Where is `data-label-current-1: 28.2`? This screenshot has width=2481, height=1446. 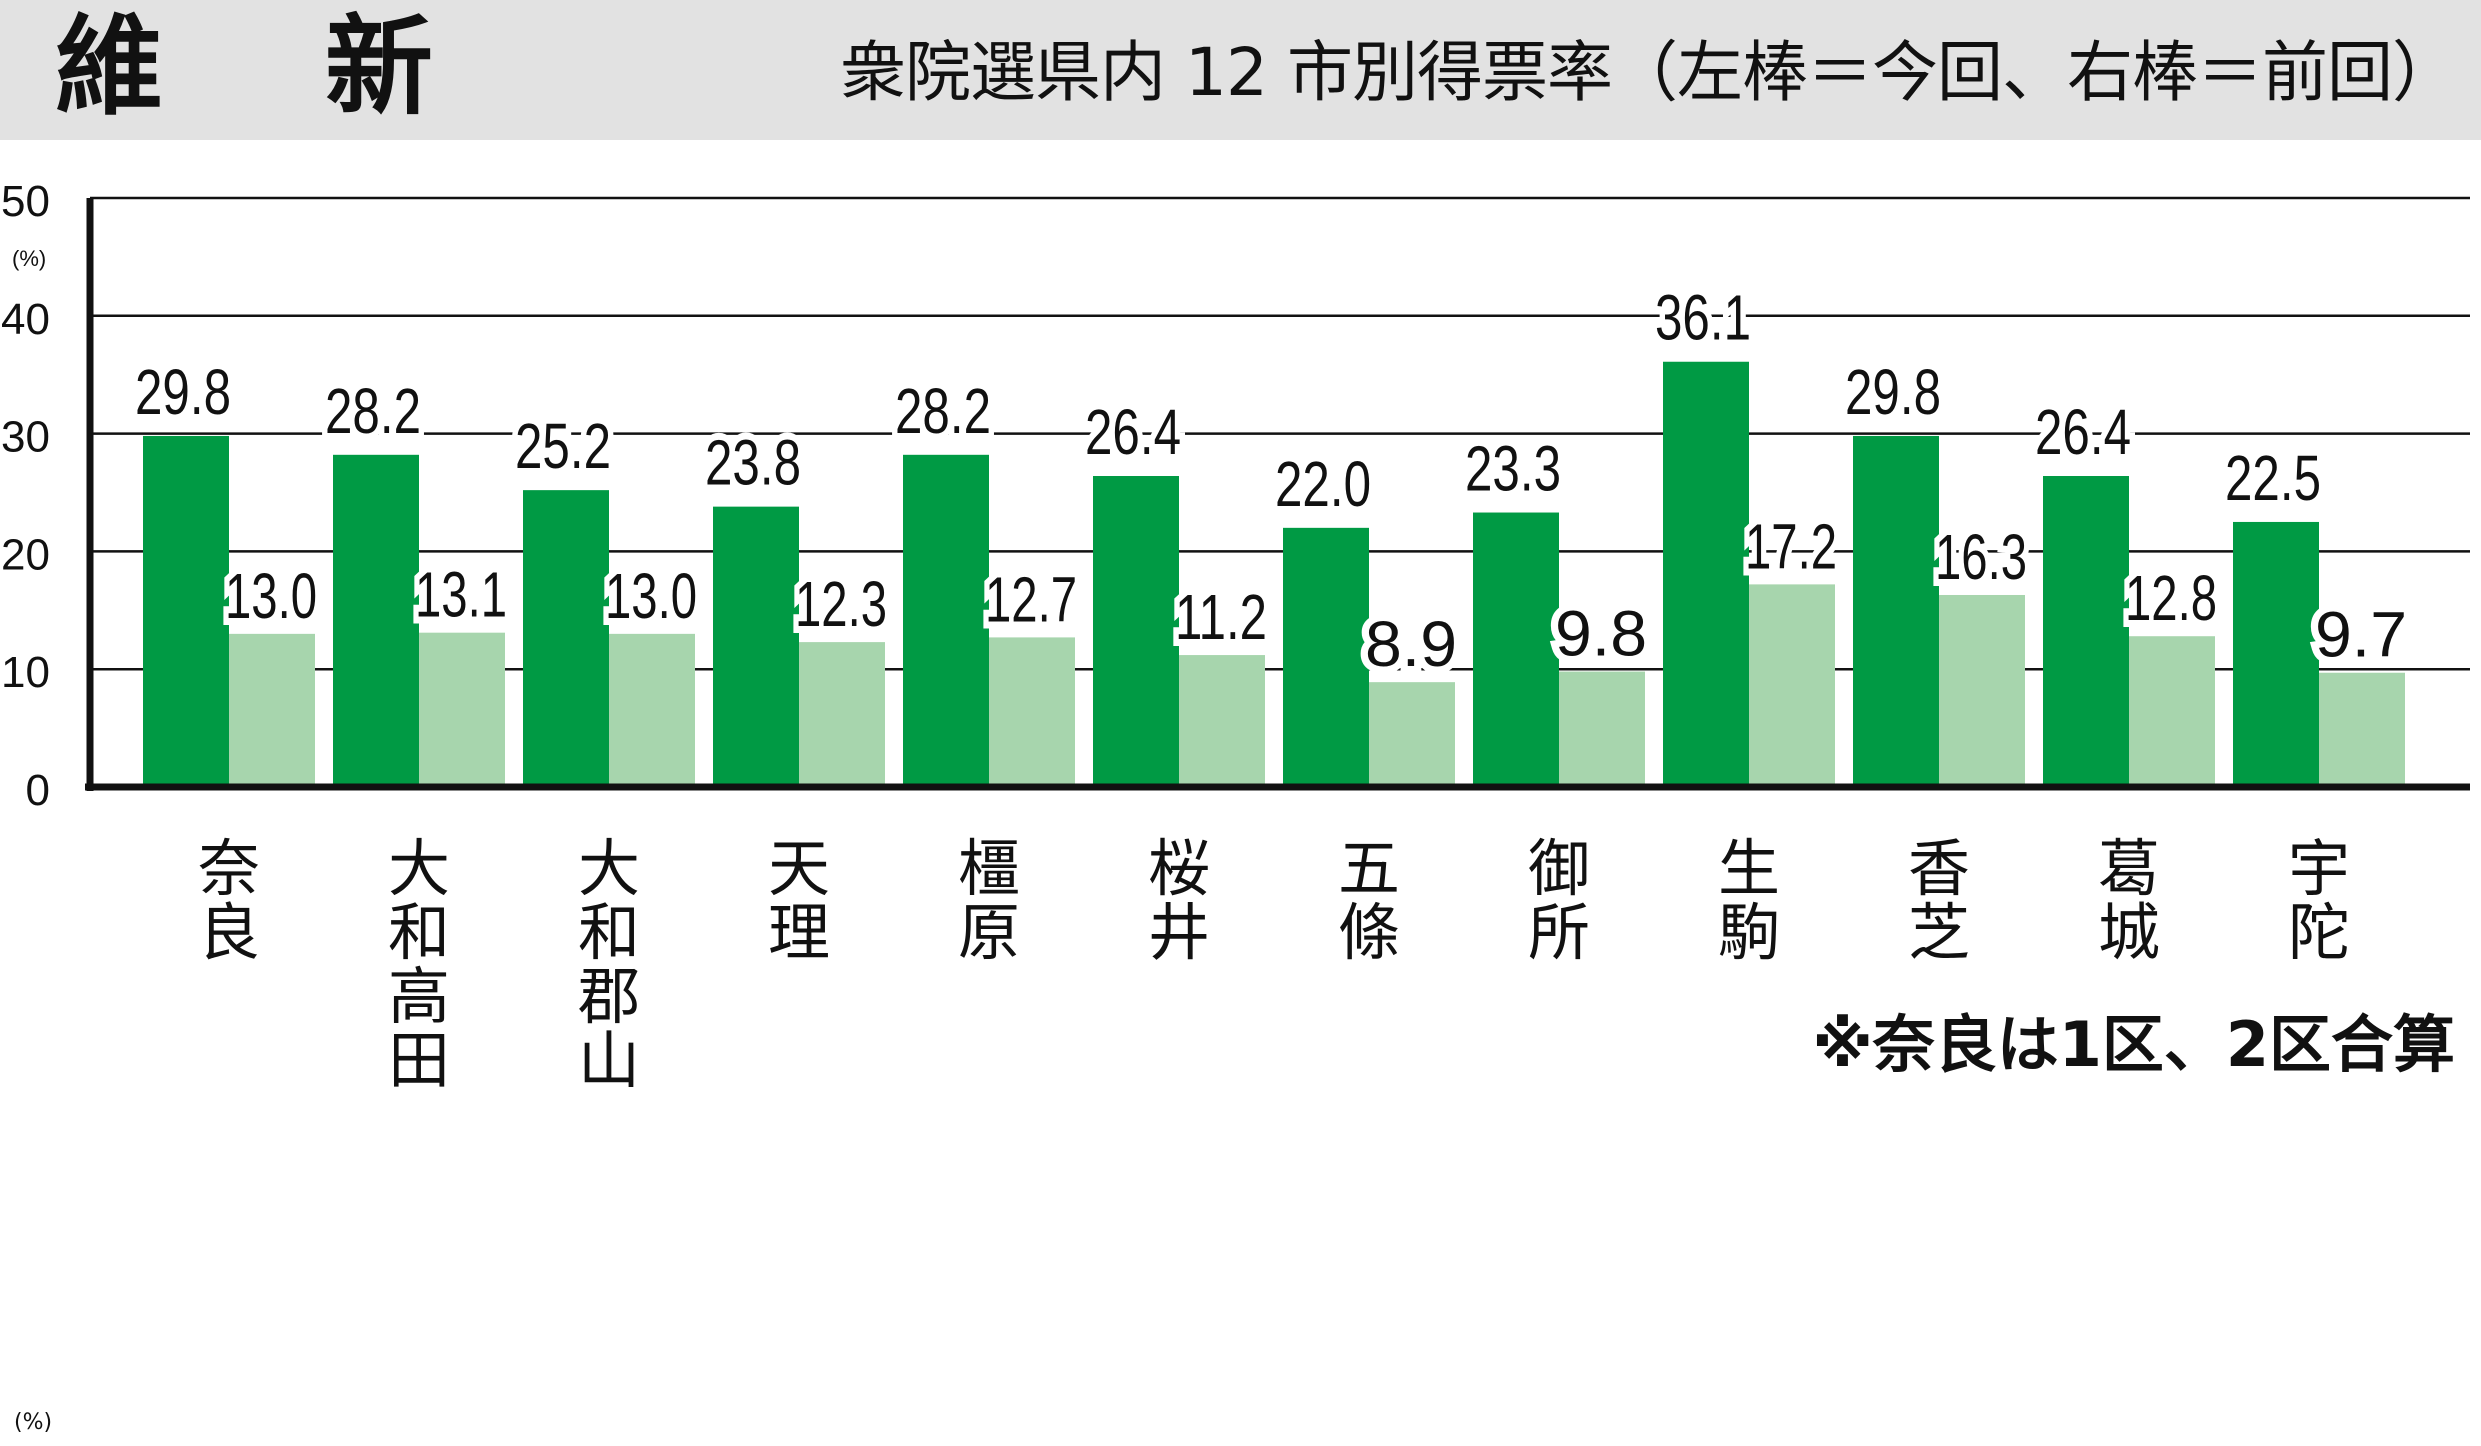 data-label-current-1: 28.2 is located at coordinates (373, 411).